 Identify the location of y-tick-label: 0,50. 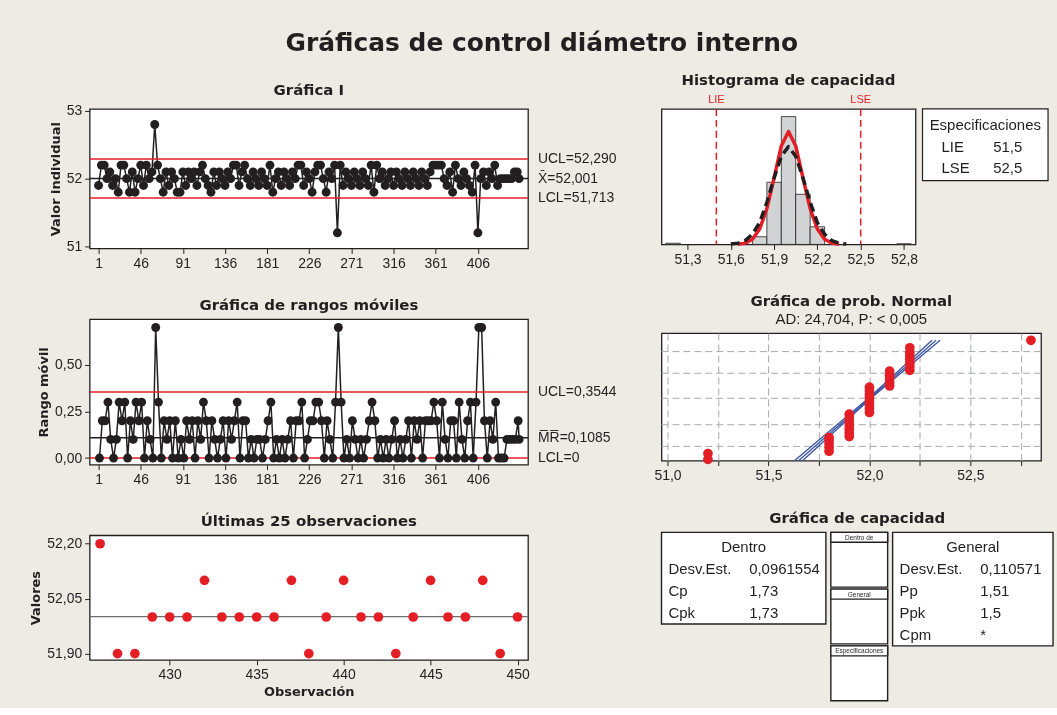
(69, 364).